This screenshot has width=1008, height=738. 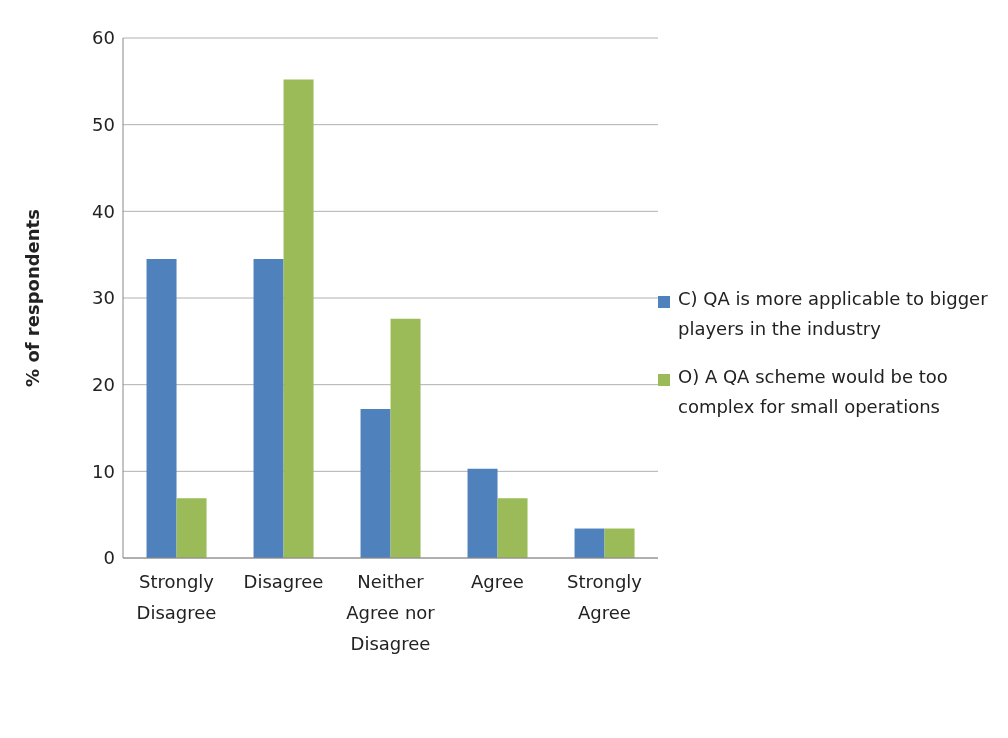 I want to click on y-axis-title: % of respondents, so click(x=33, y=298).